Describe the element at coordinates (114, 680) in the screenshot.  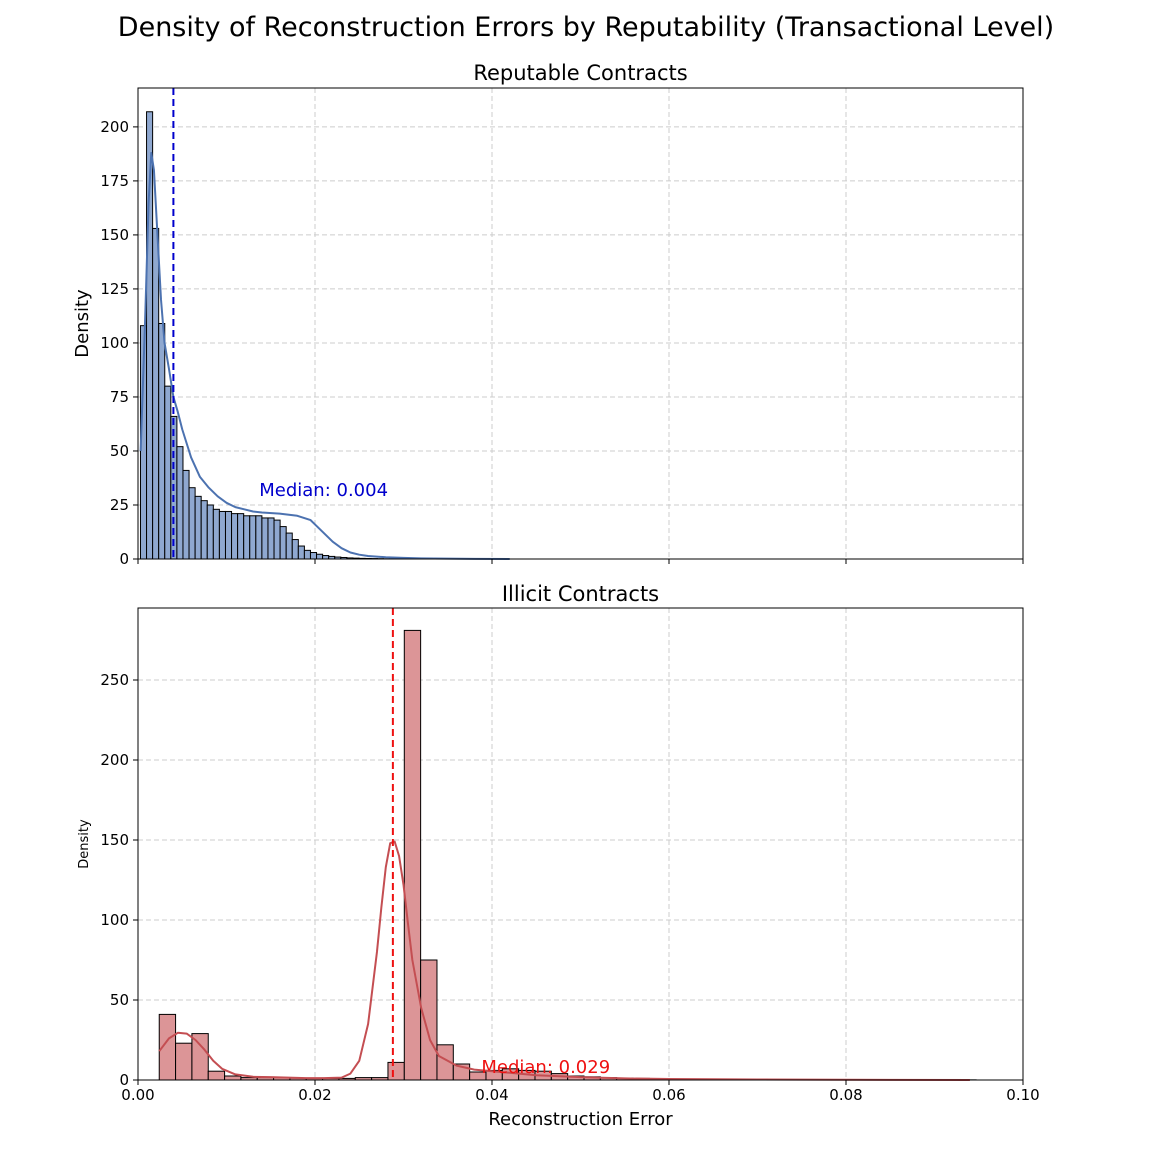
I see `y-tick-label: 250` at that location.